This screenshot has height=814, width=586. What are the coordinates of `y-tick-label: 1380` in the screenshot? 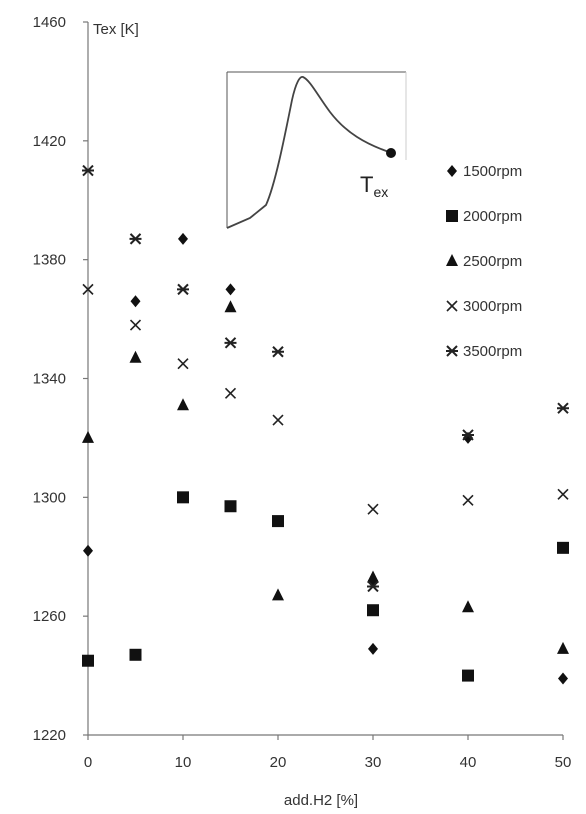 It's located at (49, 260).